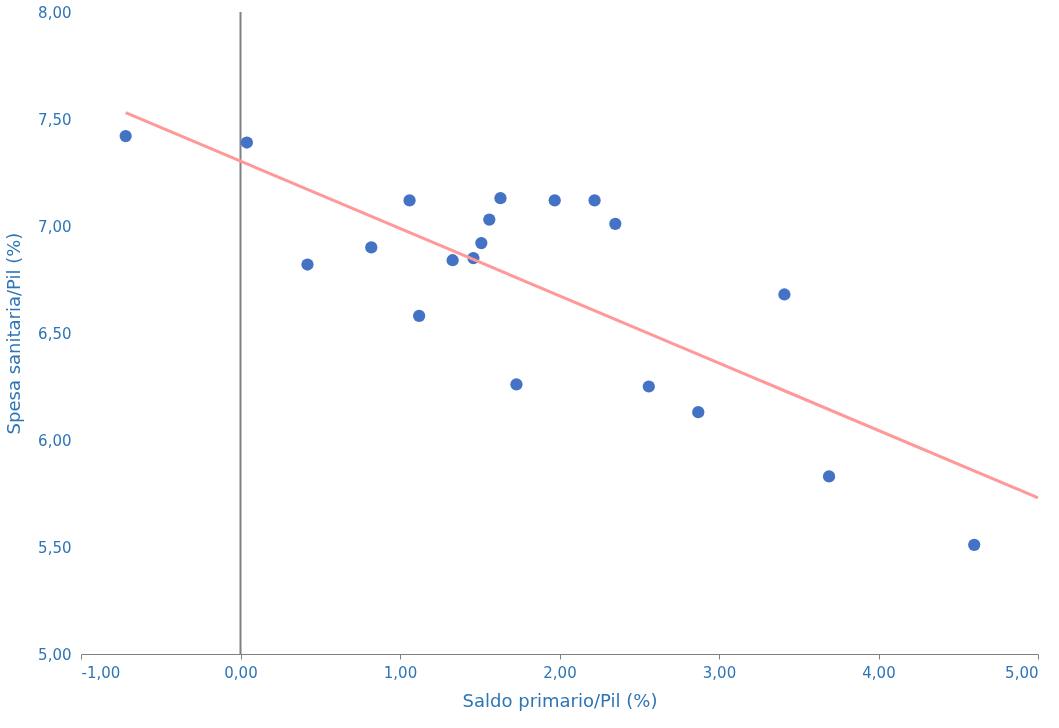 This screenshot has width=1059, height=728. What do you see at coordinates (560, 672) in the screenshot?
I see `x-tick-label: 2,00` at bounding box center [560, 672].